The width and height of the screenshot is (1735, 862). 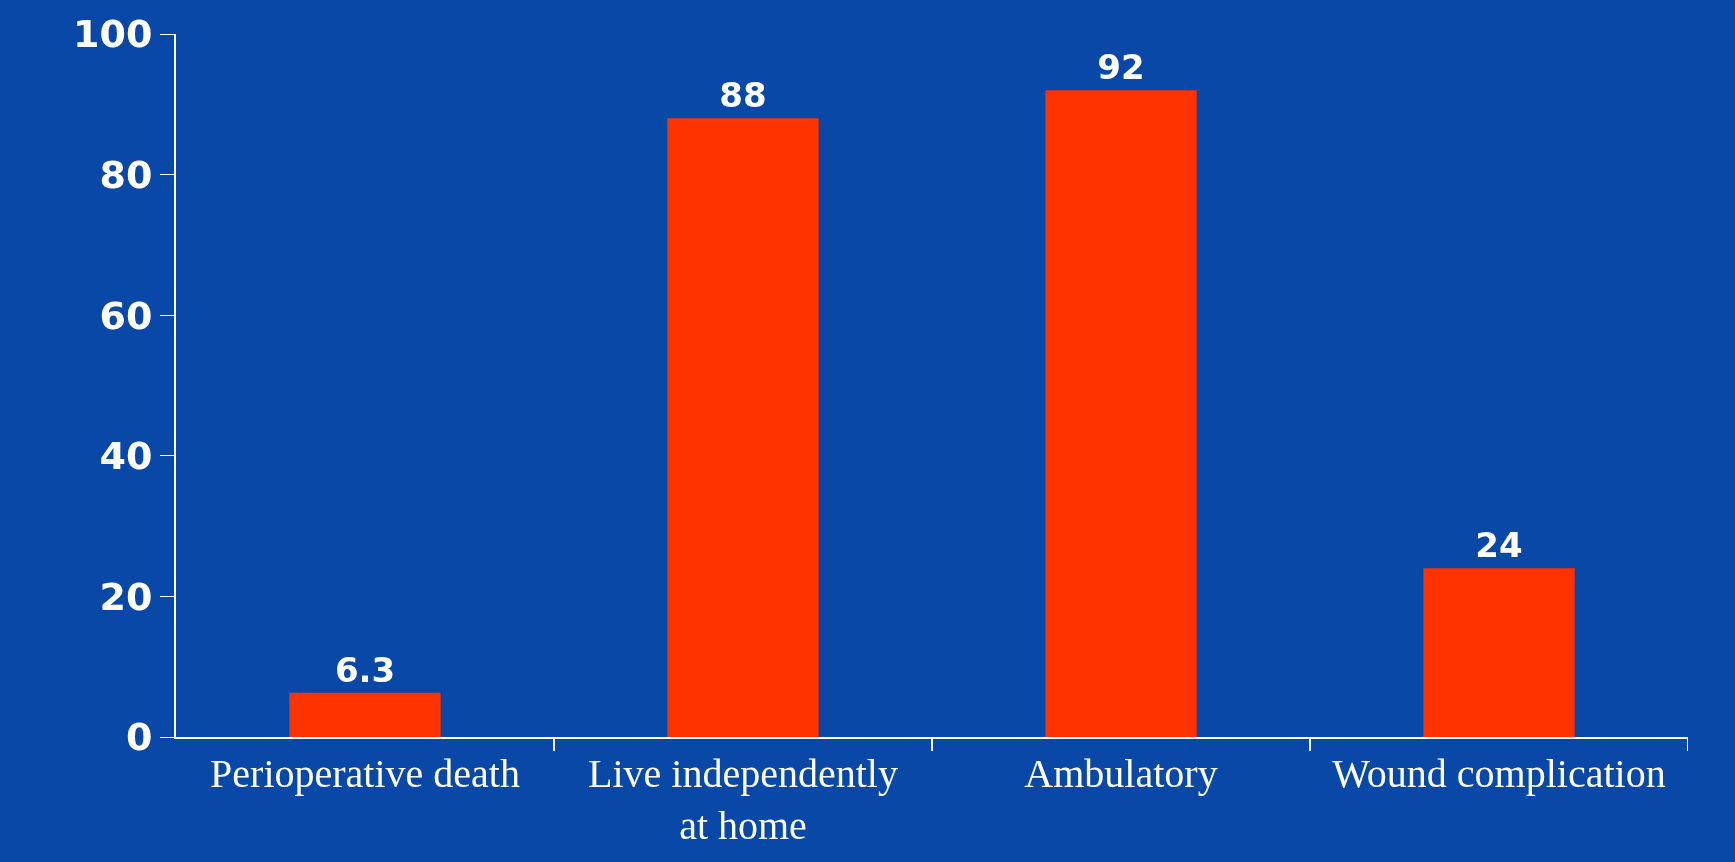 What do you see at coordinates (126, 315) in the screenshot?
I see `y-tick-label: 60` at bounding box center [126, 315].